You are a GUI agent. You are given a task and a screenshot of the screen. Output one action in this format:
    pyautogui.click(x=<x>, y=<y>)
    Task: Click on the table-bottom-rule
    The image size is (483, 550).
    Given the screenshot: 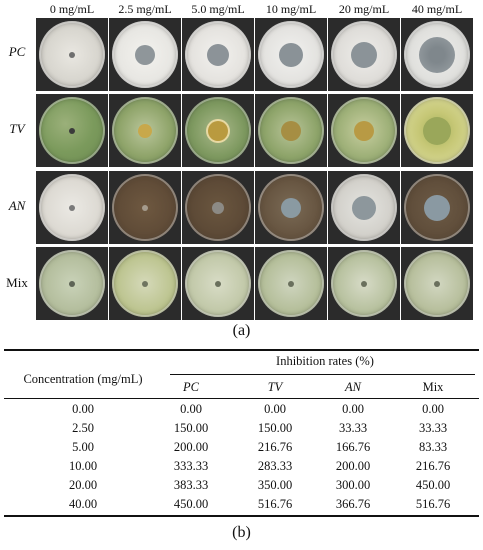 What is the action you would take?
    pyautogui.click(x=241, y=516)
    